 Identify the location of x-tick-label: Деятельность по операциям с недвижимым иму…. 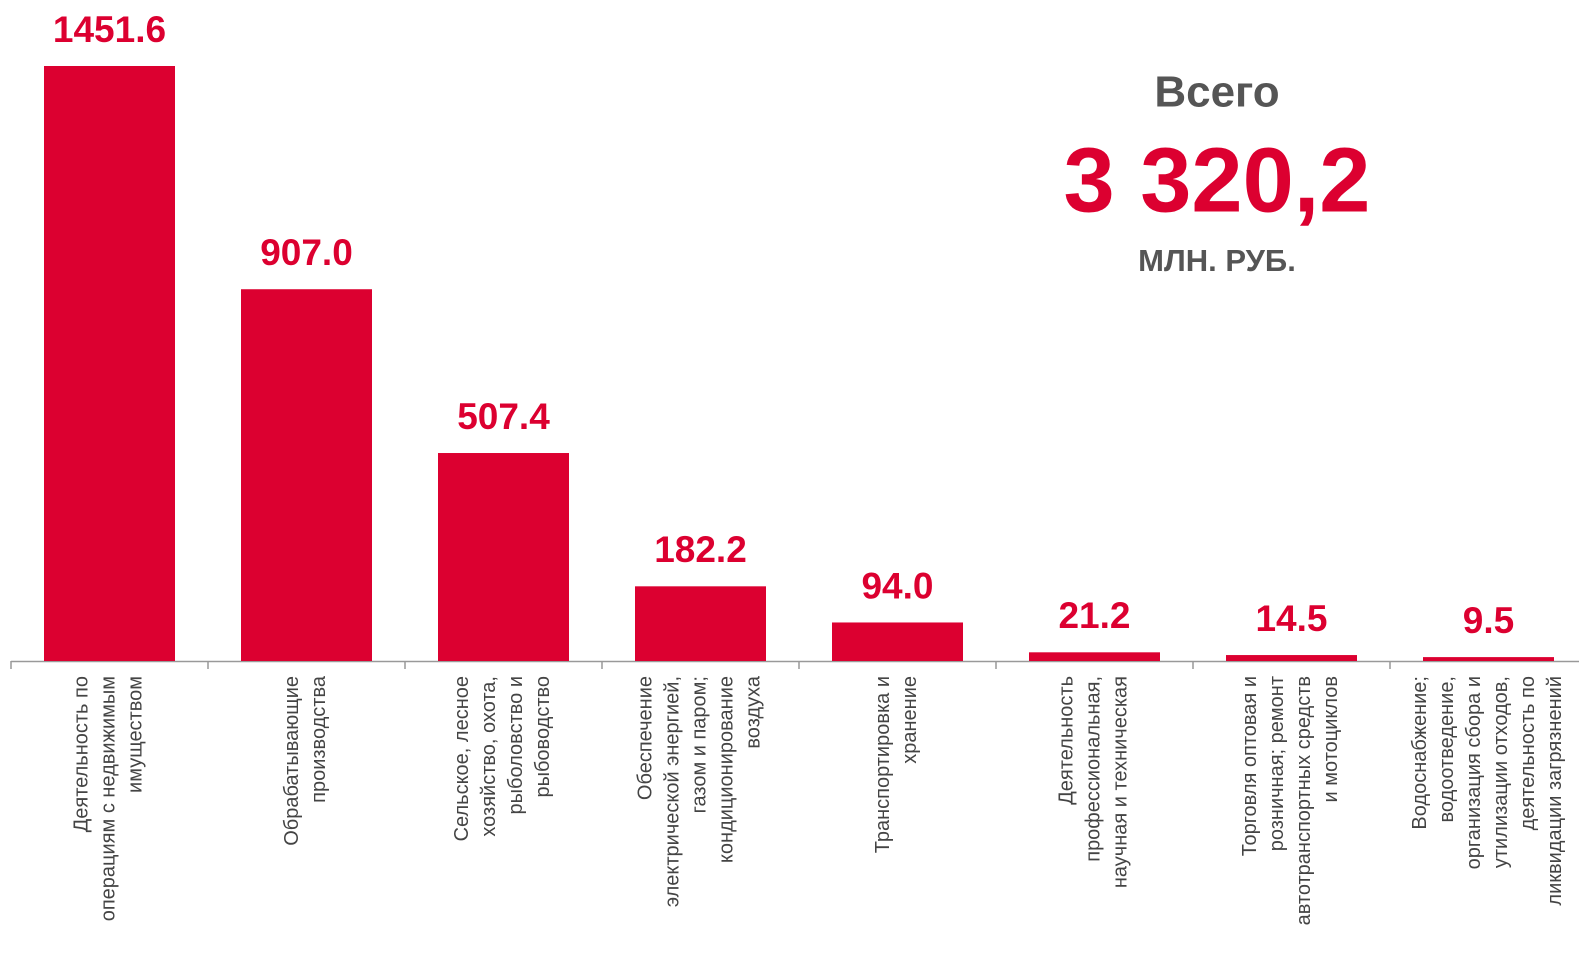
(109, 798).